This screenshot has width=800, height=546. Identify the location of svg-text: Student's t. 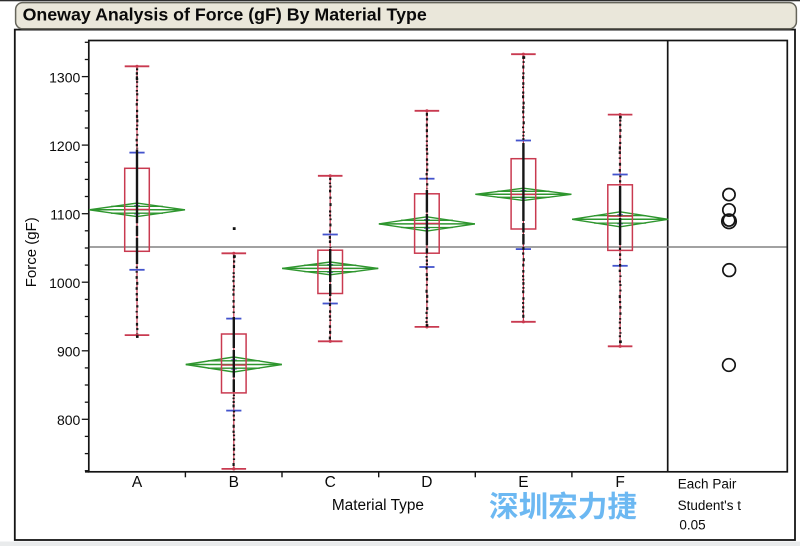
(710, 505).